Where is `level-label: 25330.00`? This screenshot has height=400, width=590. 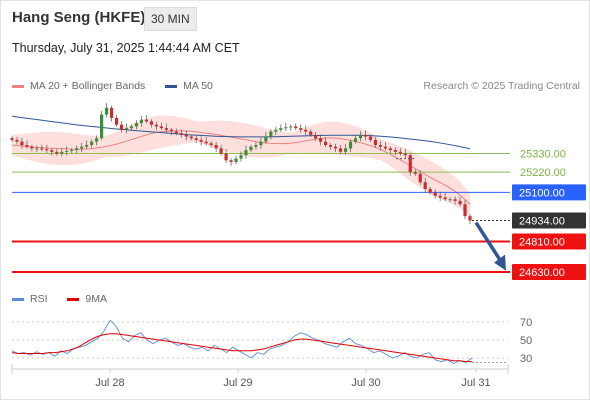
level-label: 25330.00 is located at coordinates (543, 155).